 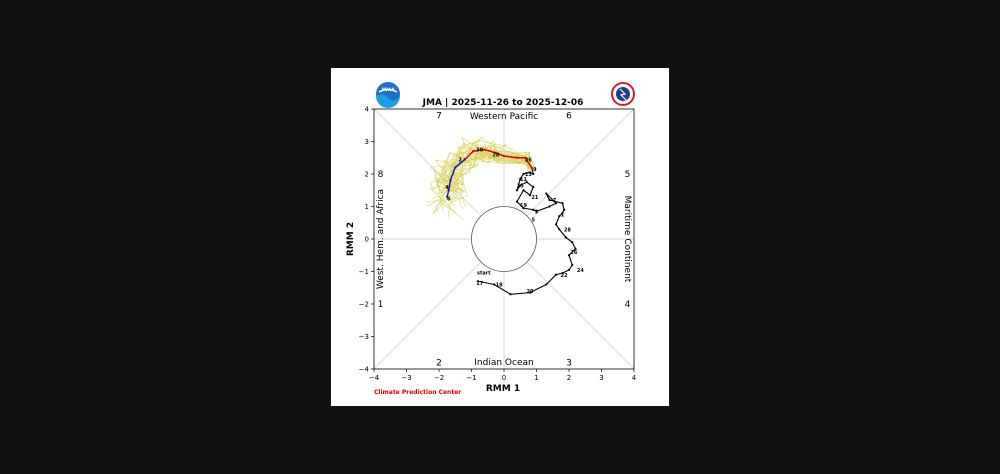 I want to click on day-label: 3, so click(x=537, y=212).